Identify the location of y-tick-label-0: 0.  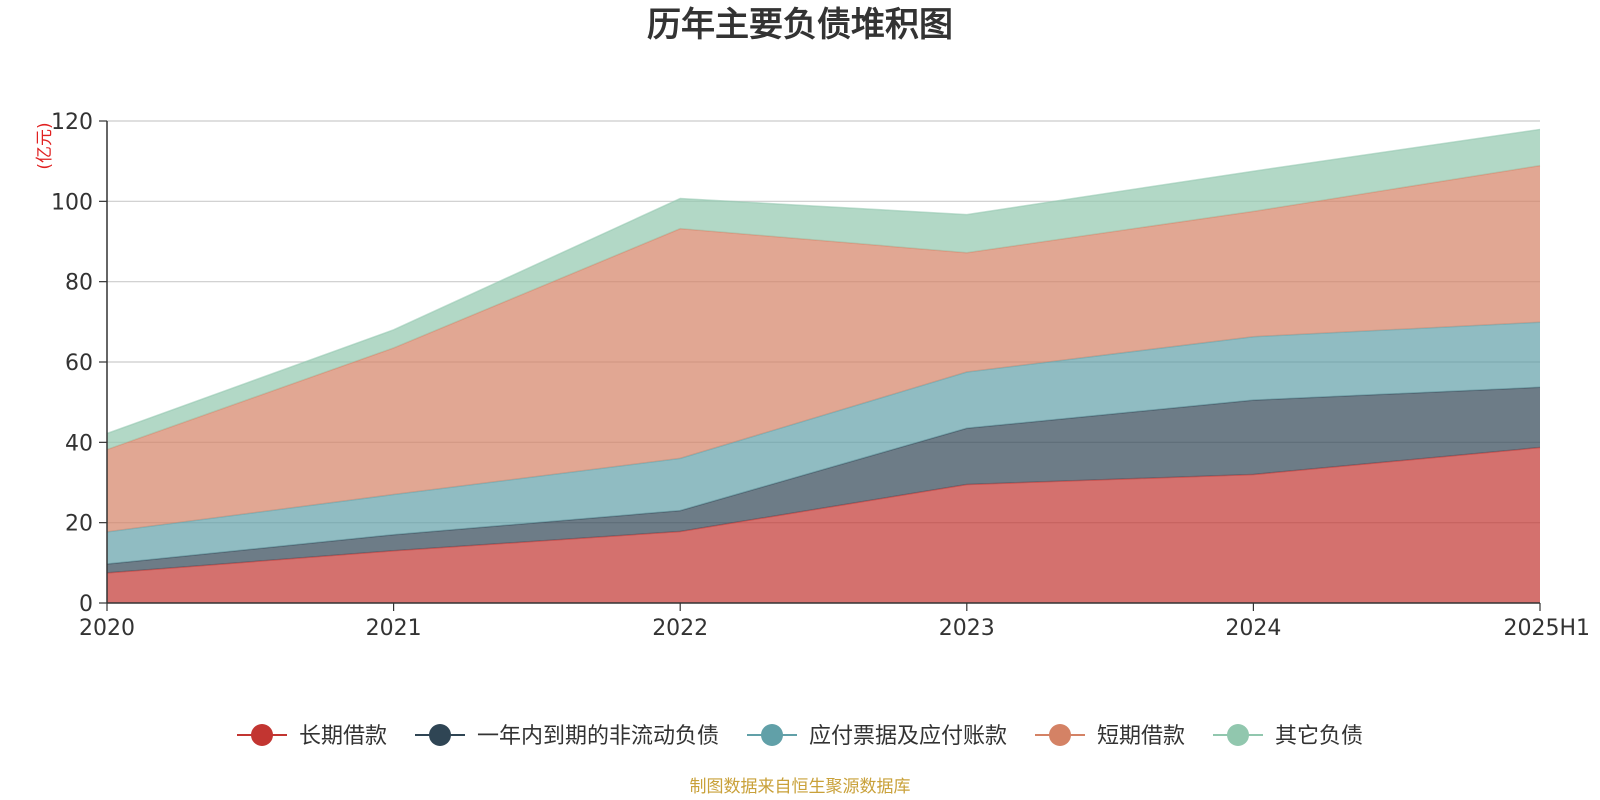
(86, 604).